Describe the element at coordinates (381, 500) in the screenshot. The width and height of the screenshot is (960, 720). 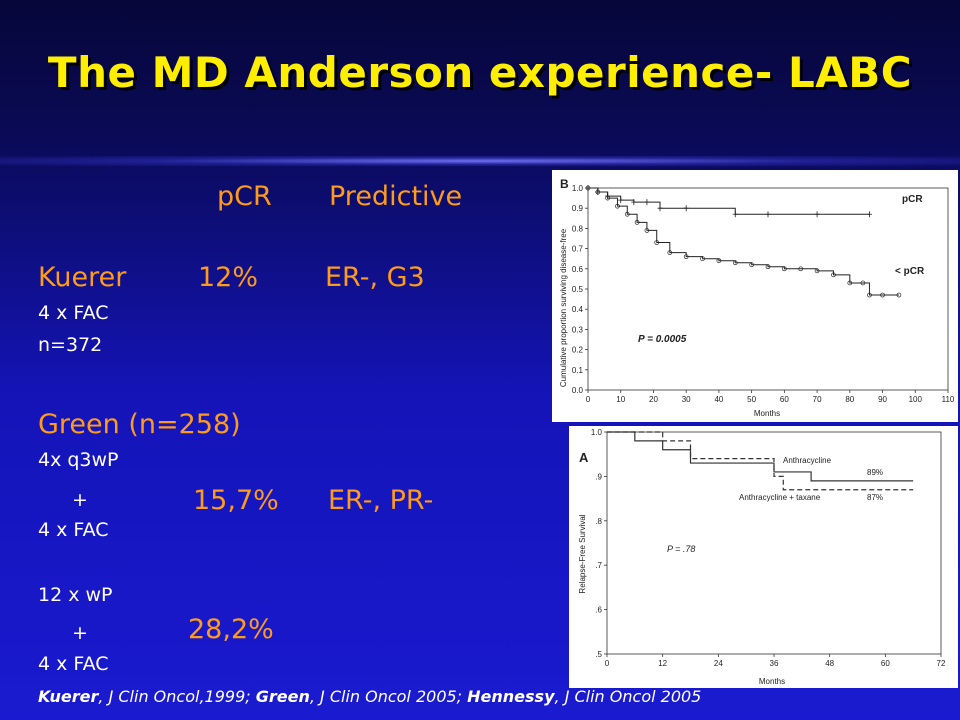
I see `green-arm1-predictive: ER-, PR-` at that location.